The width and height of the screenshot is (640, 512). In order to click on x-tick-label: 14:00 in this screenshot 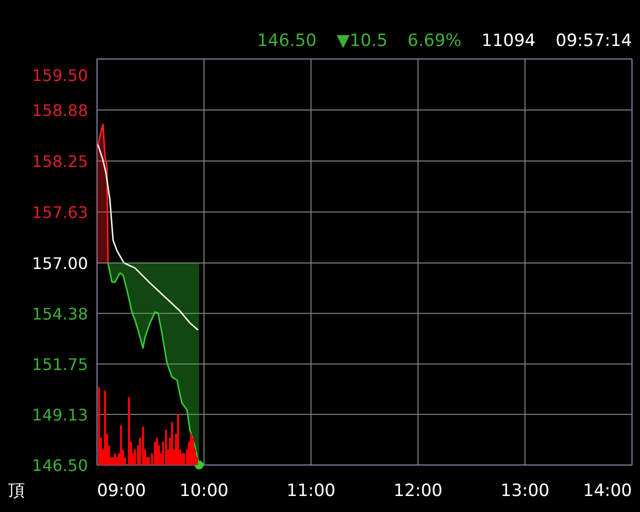, I will do `click(607, 491)`.